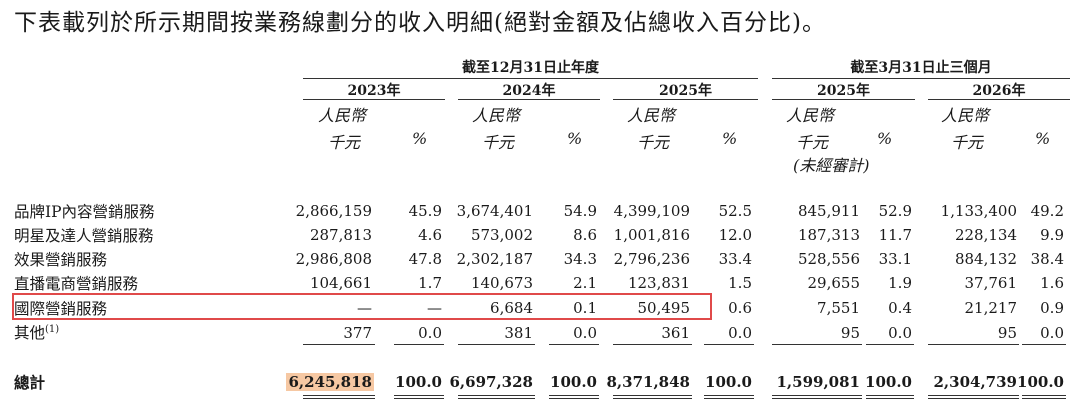  What do you see at coordinates (843, 91) in the screenshot?
I see `year-header-2025-q1: 2025年` at bounding box center [843, 91].